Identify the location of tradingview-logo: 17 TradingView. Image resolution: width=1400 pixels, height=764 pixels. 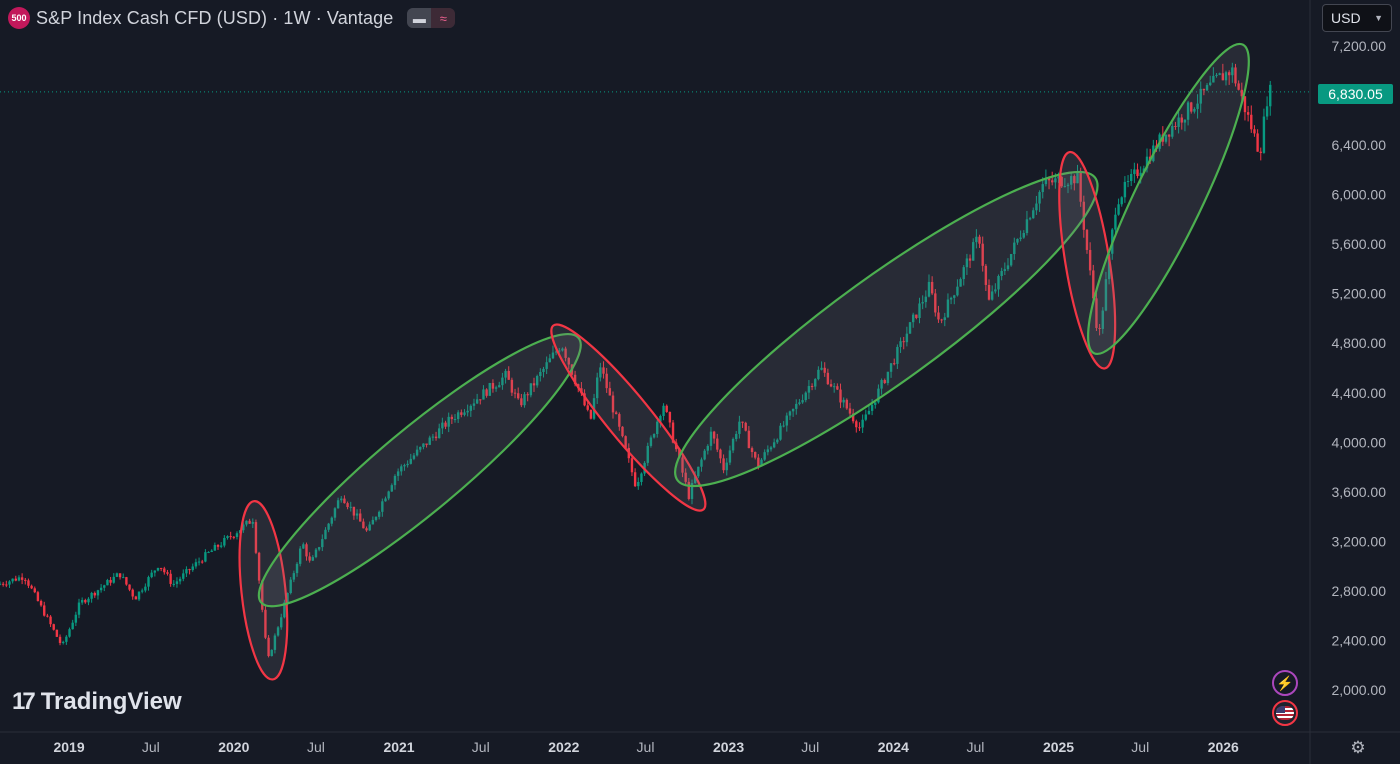
(97, 702).